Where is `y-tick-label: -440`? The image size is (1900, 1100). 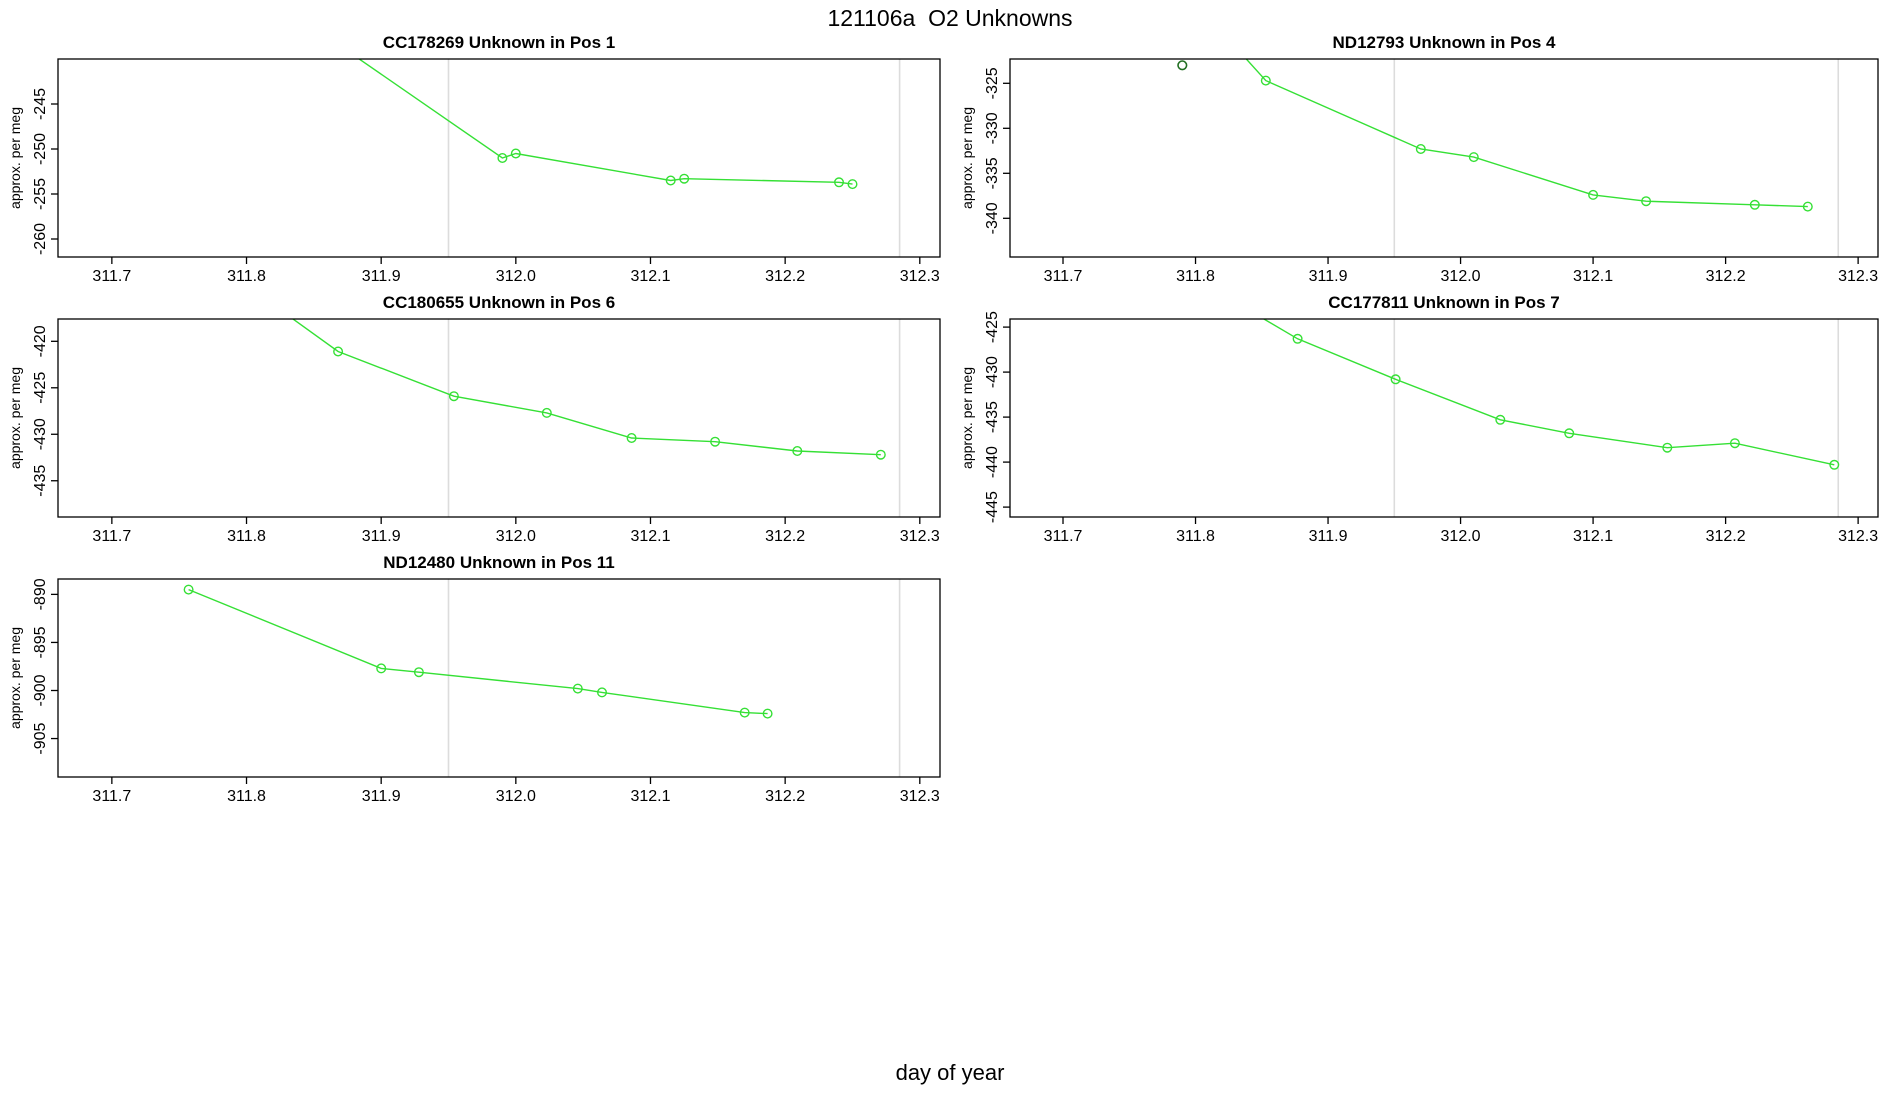
y-tick-label: -440 is located at coordinates (992, 462).